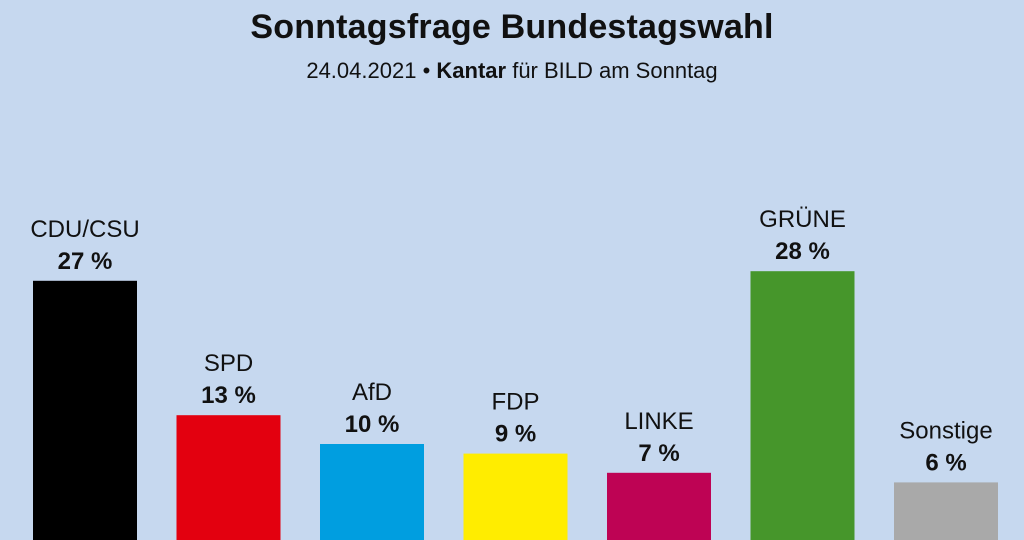 The image size is (1024, 540). I want to click on category-label-cdu-csu: CDU/CSU, so click(84, 229).